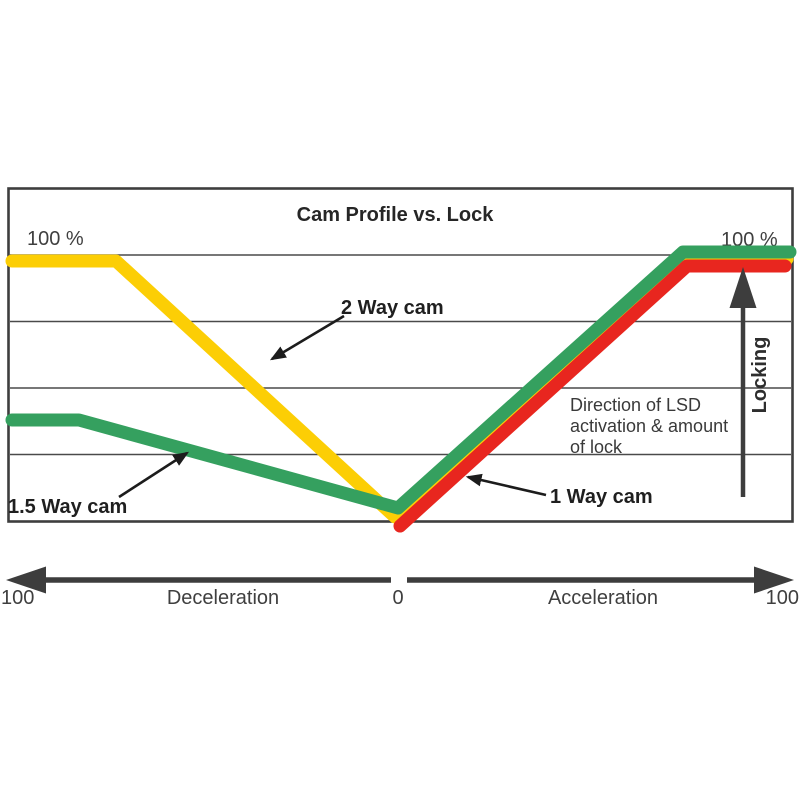 This screenshot has height=800, width=800. I want to click on axis-tick-left-100: 100, so click(17, 598).